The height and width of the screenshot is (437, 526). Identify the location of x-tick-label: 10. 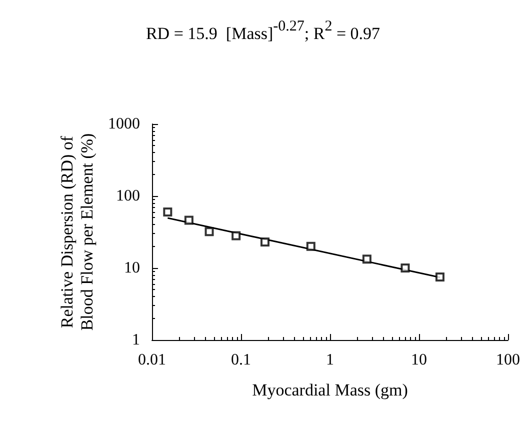
(419, 360).